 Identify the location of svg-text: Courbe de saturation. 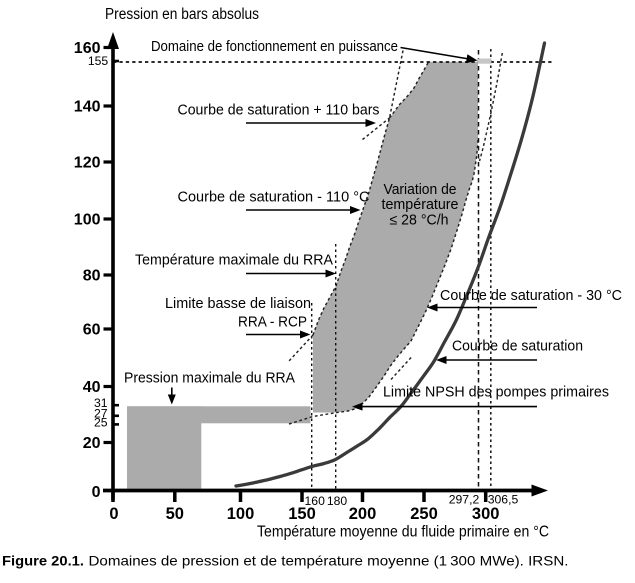
(517, 347).